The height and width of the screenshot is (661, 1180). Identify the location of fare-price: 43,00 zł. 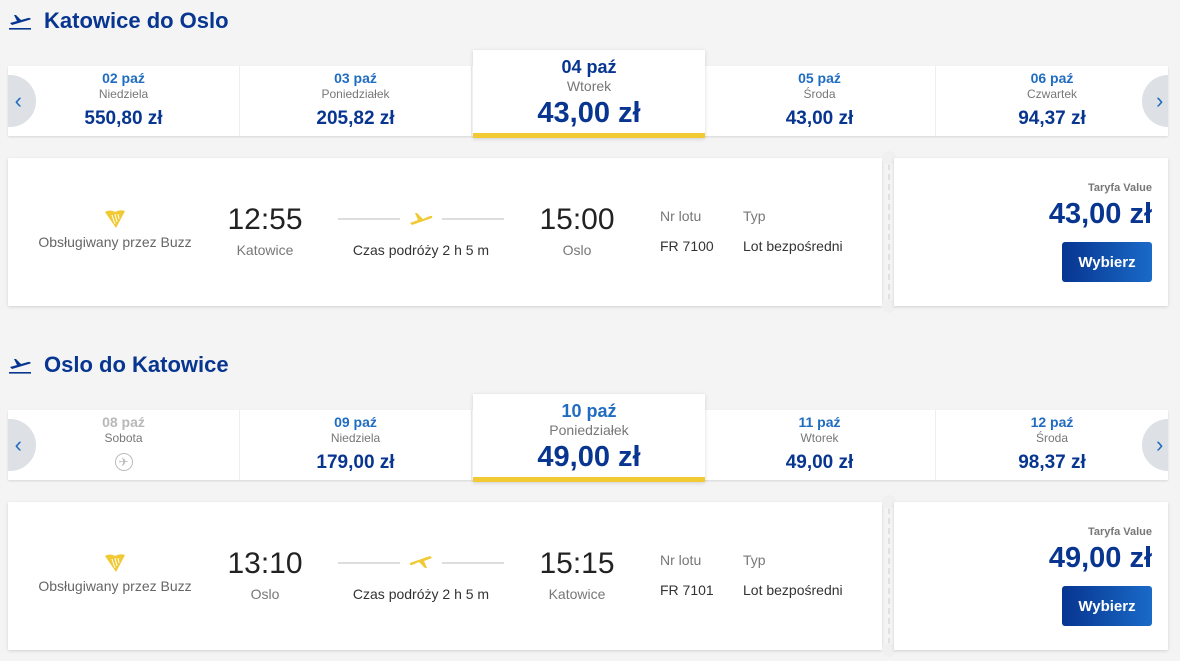
(1100, 214).